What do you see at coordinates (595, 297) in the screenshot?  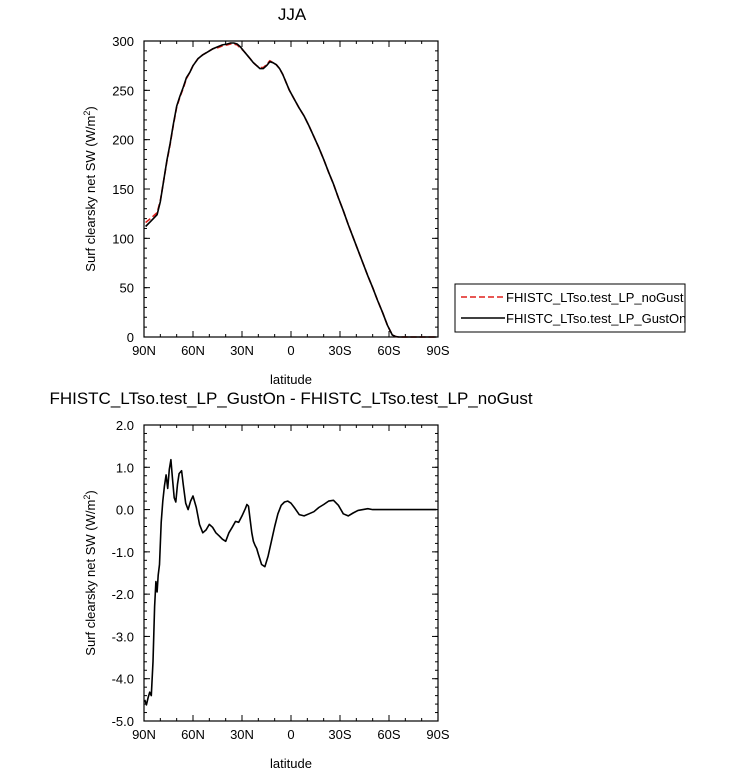 I see `legend-label-nogust: FHISTC_LTso.test_LP_noGust` at bounding box center [595, 297].